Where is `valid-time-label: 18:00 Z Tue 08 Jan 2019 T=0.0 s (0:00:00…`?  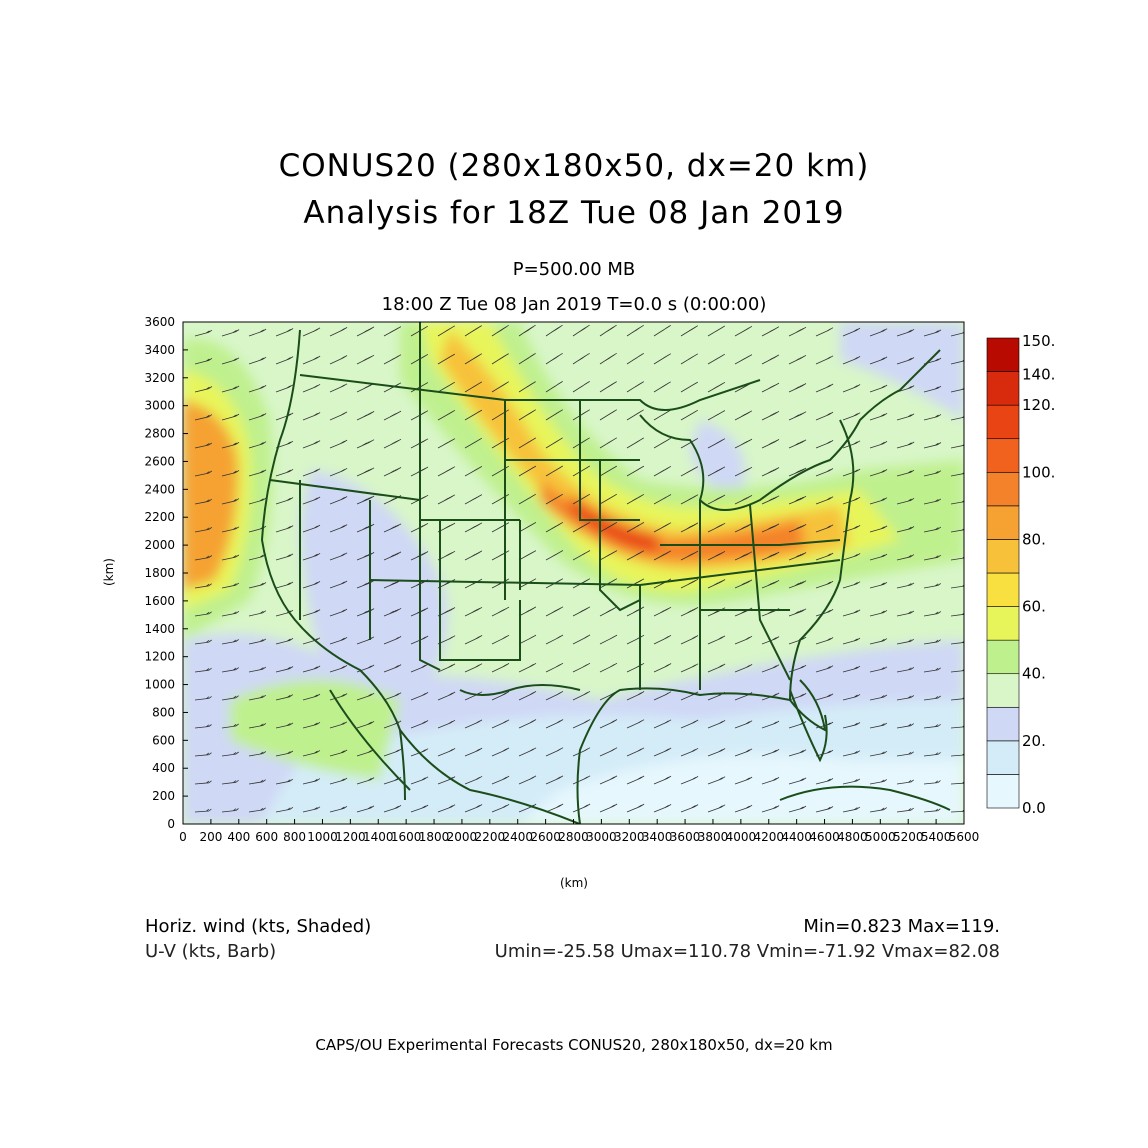
valid-time-label: 18:00 Z Tue 08 Jan 2019 T=0.0 s (0:00:00… is located at coordinates (574, 304).